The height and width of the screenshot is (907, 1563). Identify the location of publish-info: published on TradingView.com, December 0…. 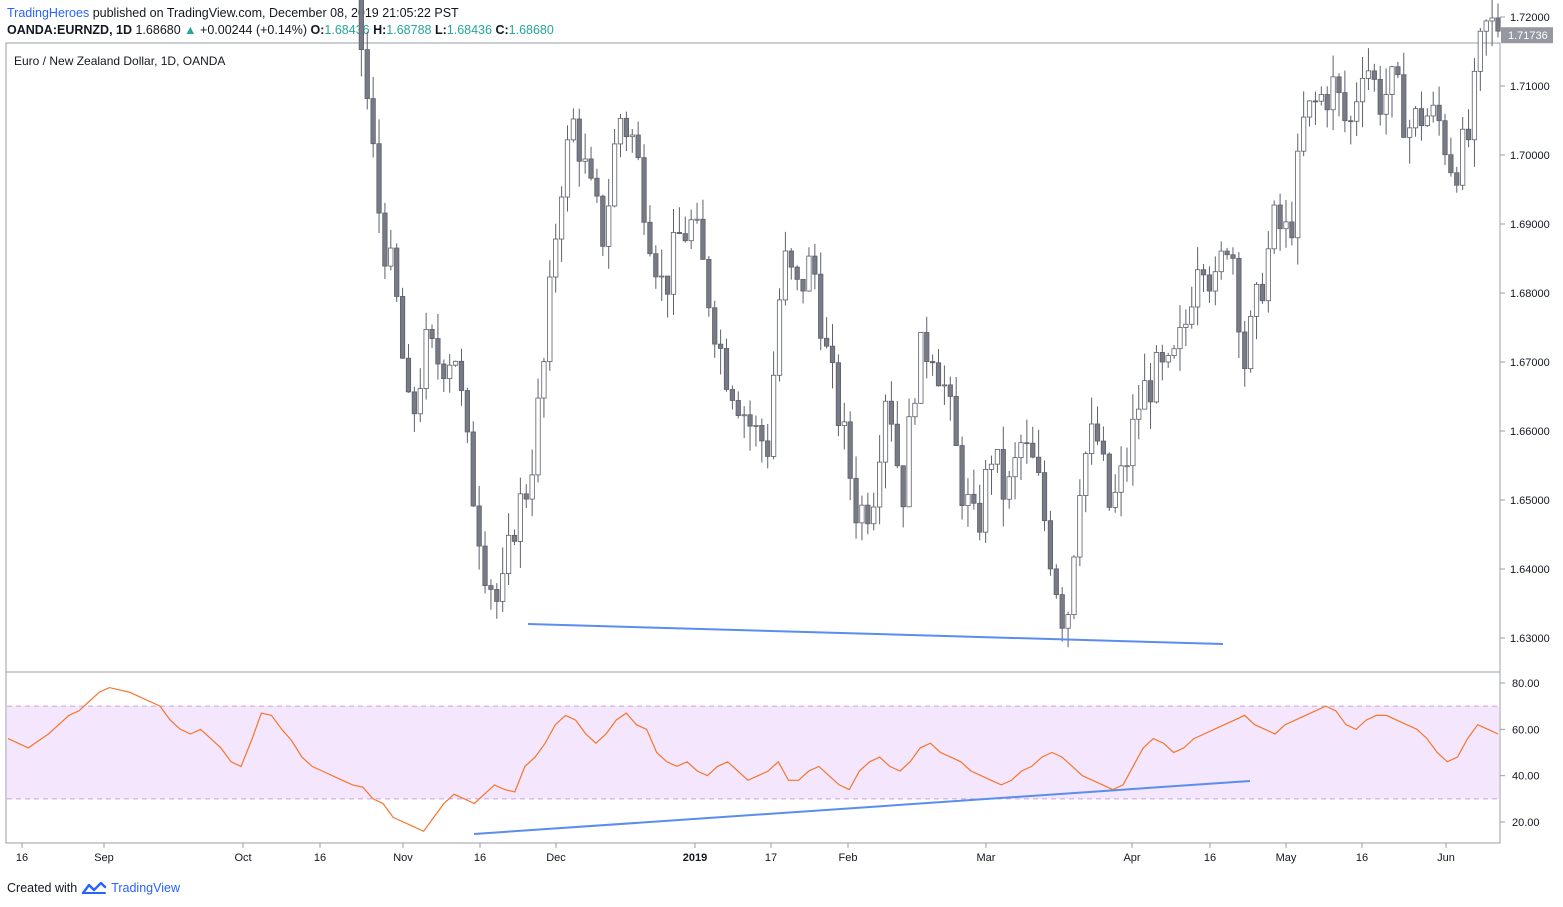
(274, 13).